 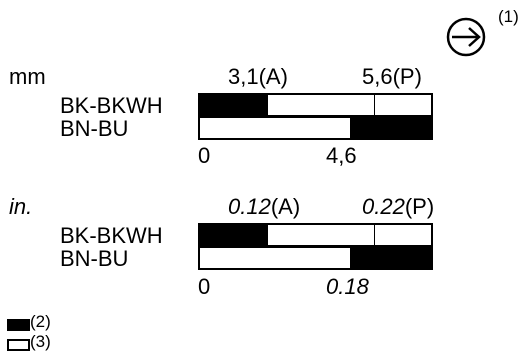 What do you see at coordinates (315, 235) in the screenshot?
I see `imperial-bar-bk-bkwh` at bounding box center [315, 235].